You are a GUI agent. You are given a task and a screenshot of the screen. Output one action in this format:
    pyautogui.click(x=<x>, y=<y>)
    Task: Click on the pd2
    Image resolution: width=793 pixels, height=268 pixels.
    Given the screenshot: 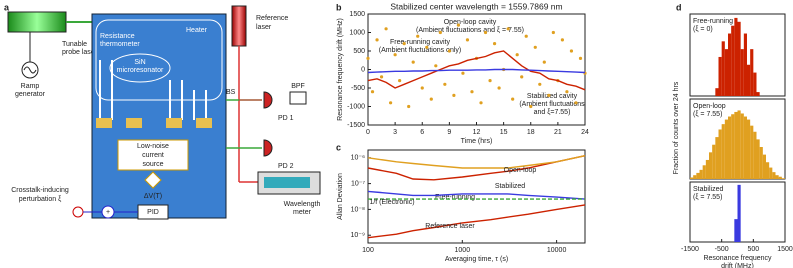 What is the action you would take?
    pyautogui.click(x=268, y=148)
    